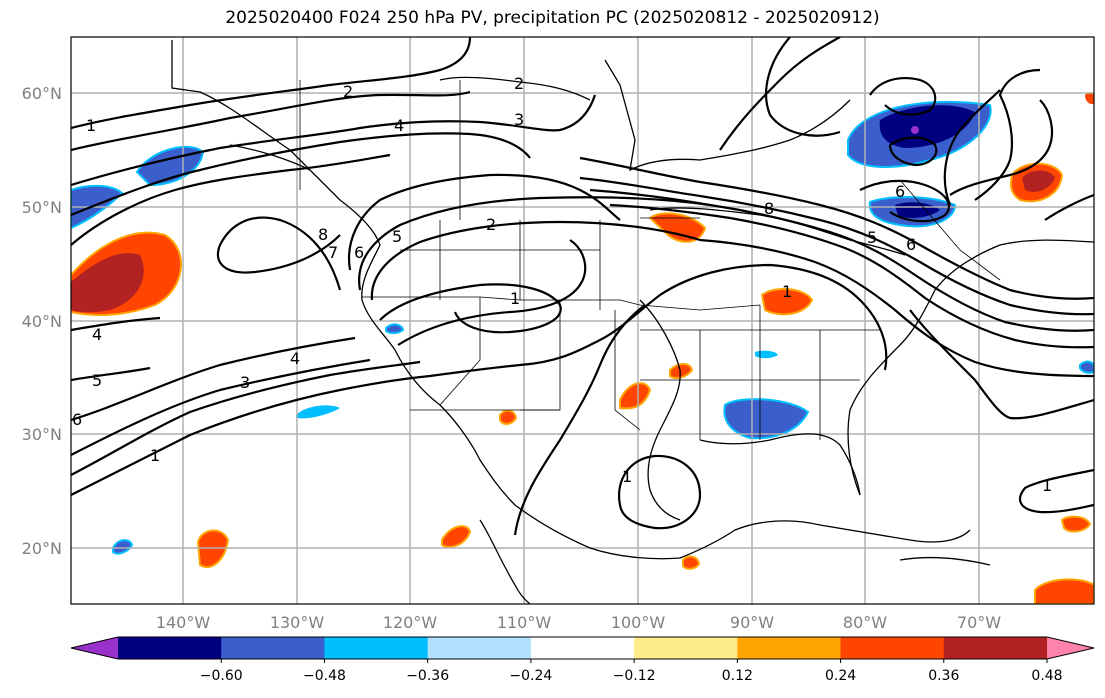 This screenshot has width=1105, height=698. What do you see at coordinates (221, 676) in the screenshot?
I see `colorbar-tick-label: −0.60` at bounding box center [221, 676].